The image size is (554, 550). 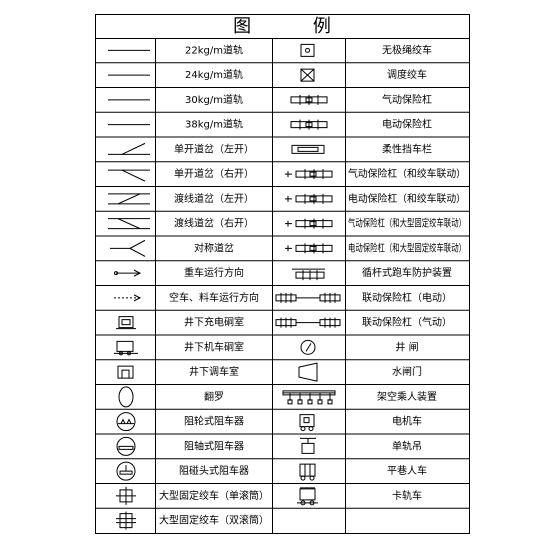 What do you see at coordinates (214, 198) in the screenshot?
I see `left-label: 渡线道岔（左开）` at bounding box center [214, 198].